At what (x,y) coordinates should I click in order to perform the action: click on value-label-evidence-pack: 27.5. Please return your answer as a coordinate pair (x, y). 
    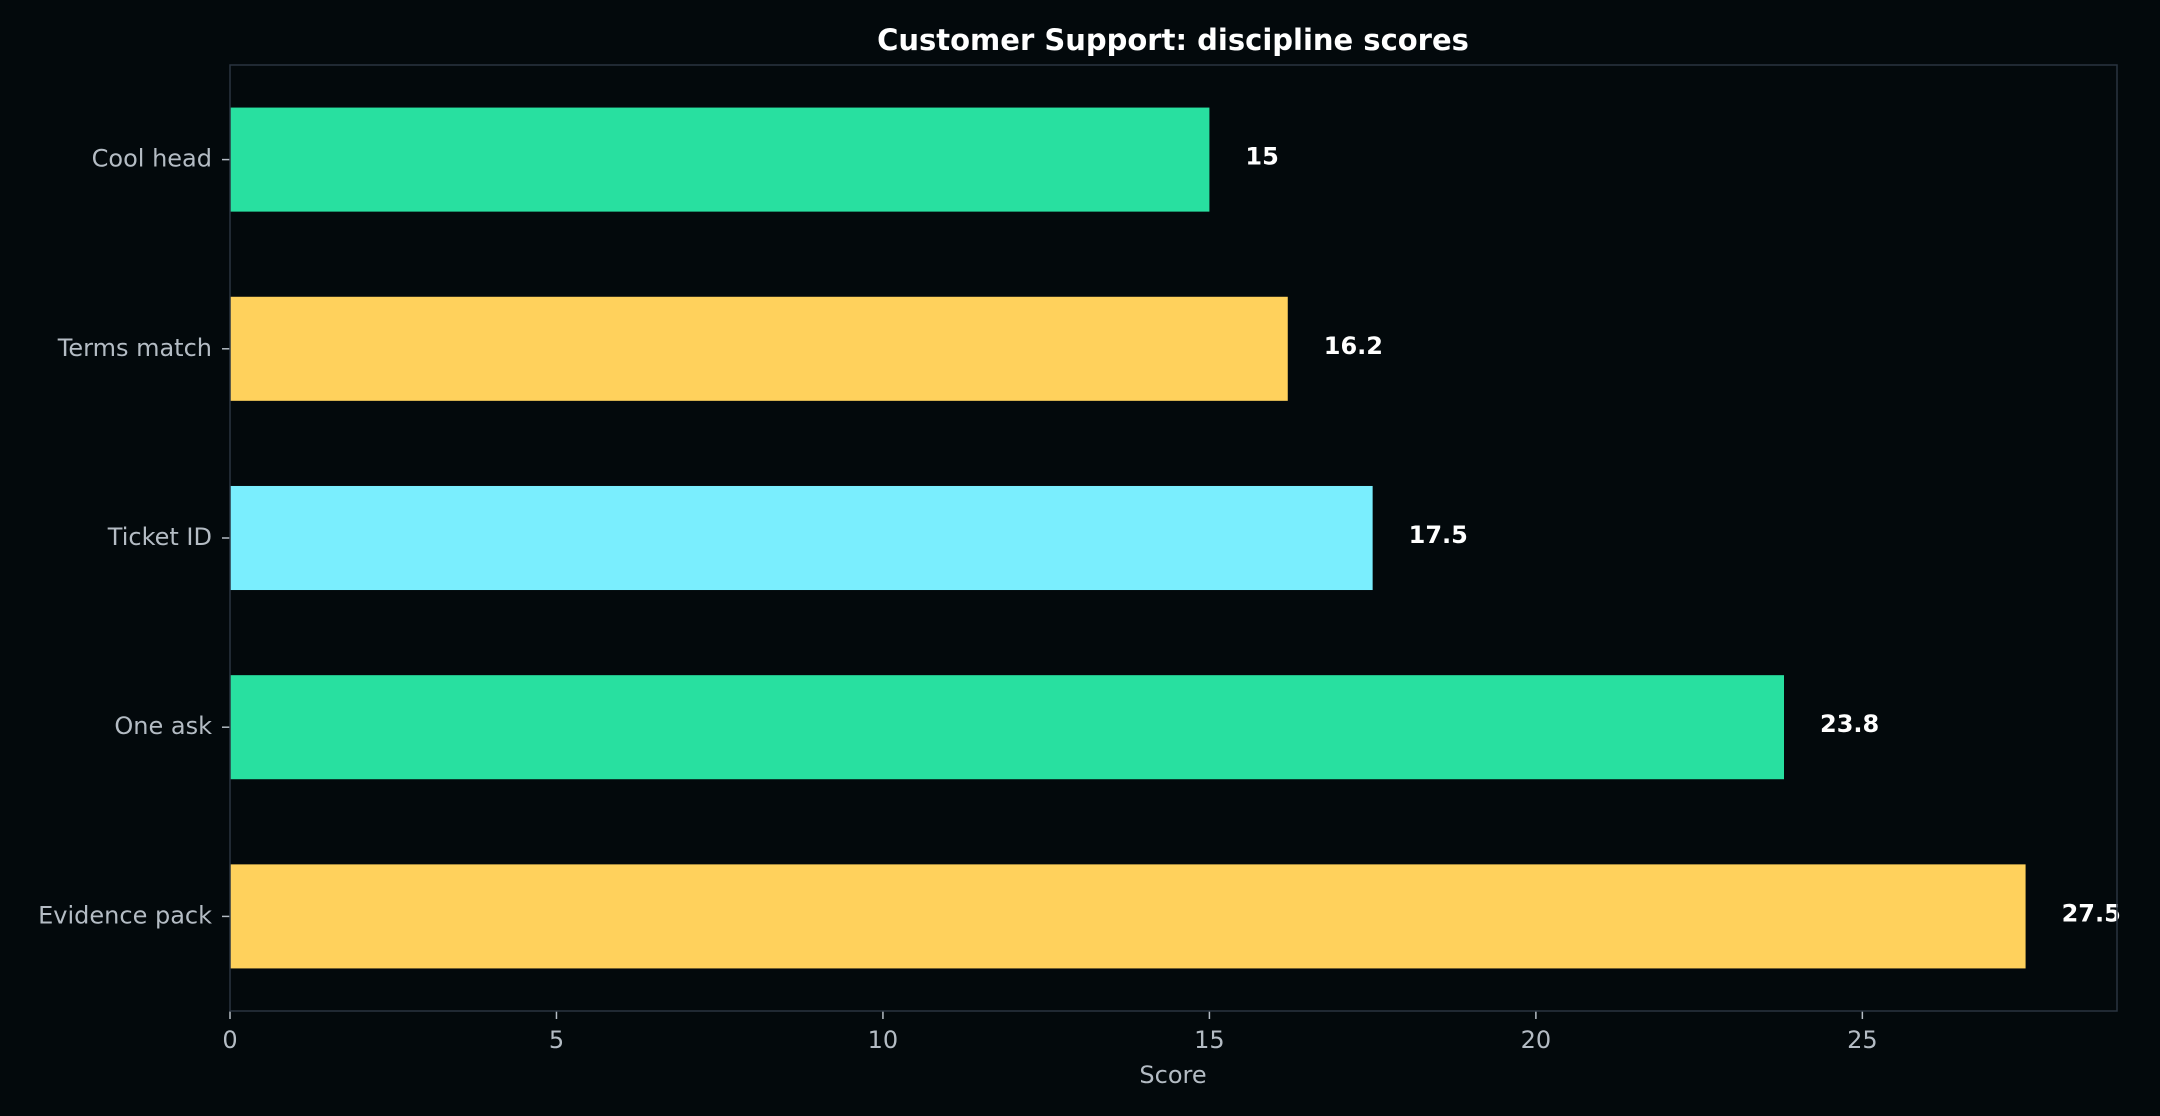
    Looking at the image, I should click on (2091, 913).